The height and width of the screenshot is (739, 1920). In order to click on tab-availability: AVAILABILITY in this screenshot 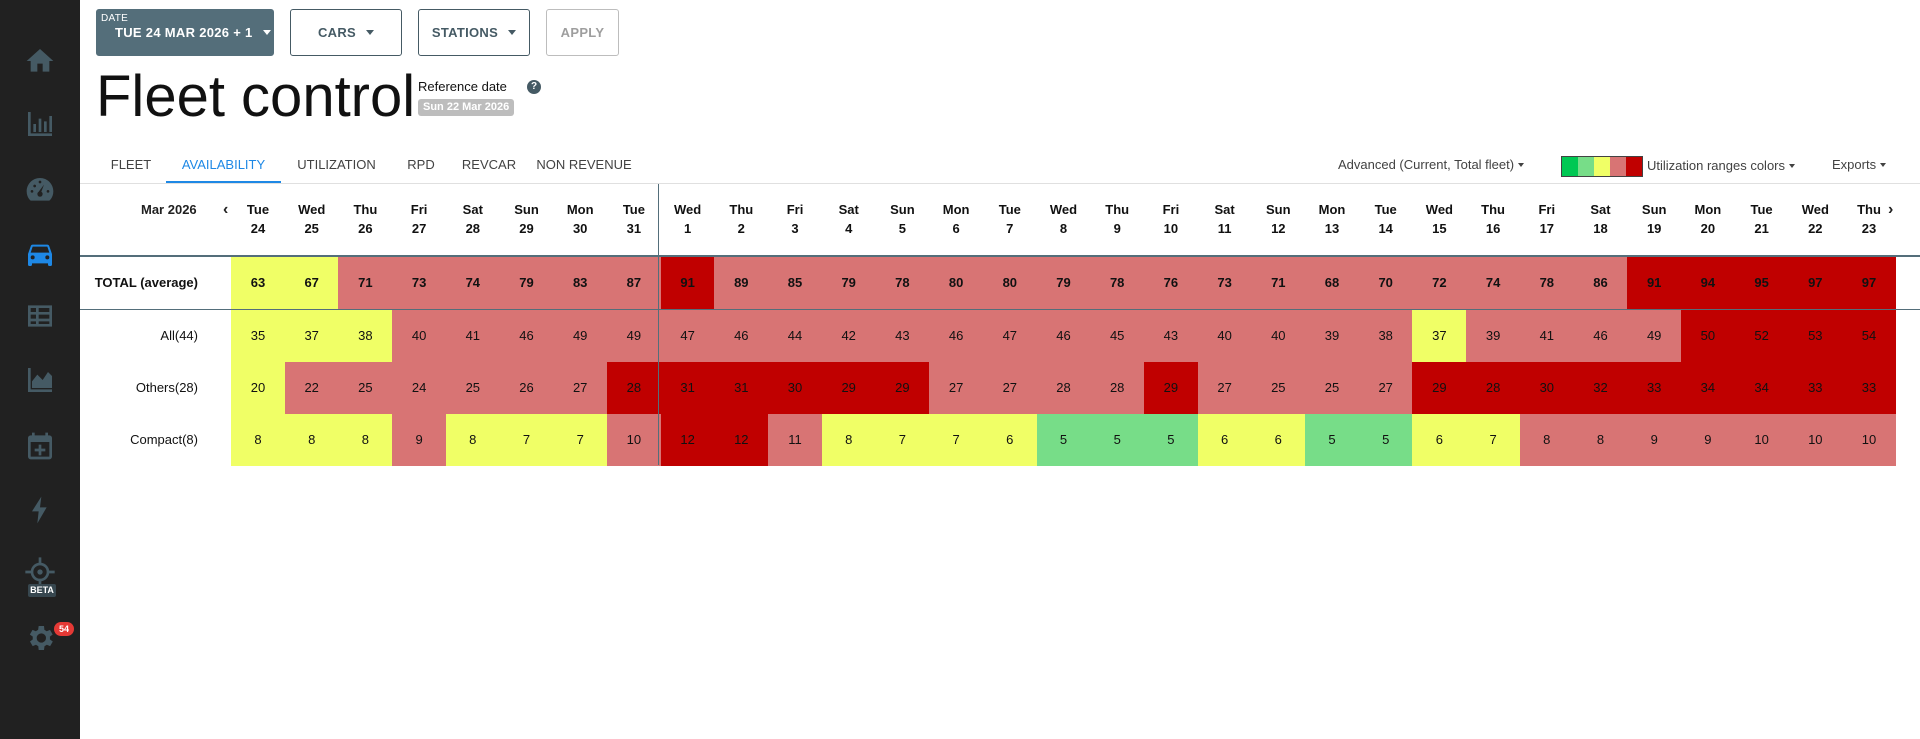, I will do `click(223, 166)`.